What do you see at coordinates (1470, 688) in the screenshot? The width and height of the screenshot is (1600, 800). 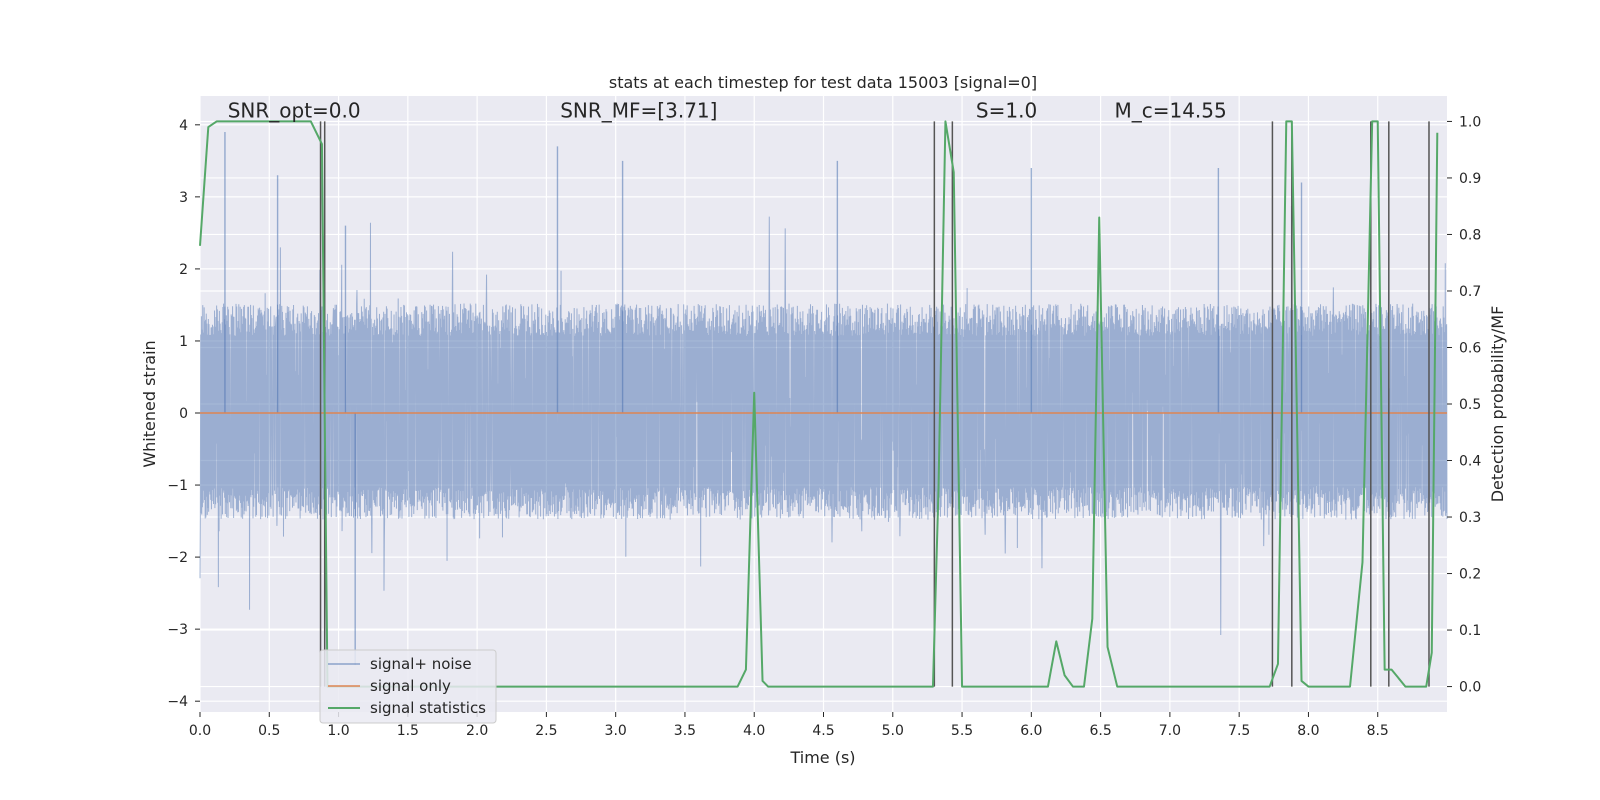 I see `y2-tick-label-0: 0.0` at bounding box center [1470, 688].